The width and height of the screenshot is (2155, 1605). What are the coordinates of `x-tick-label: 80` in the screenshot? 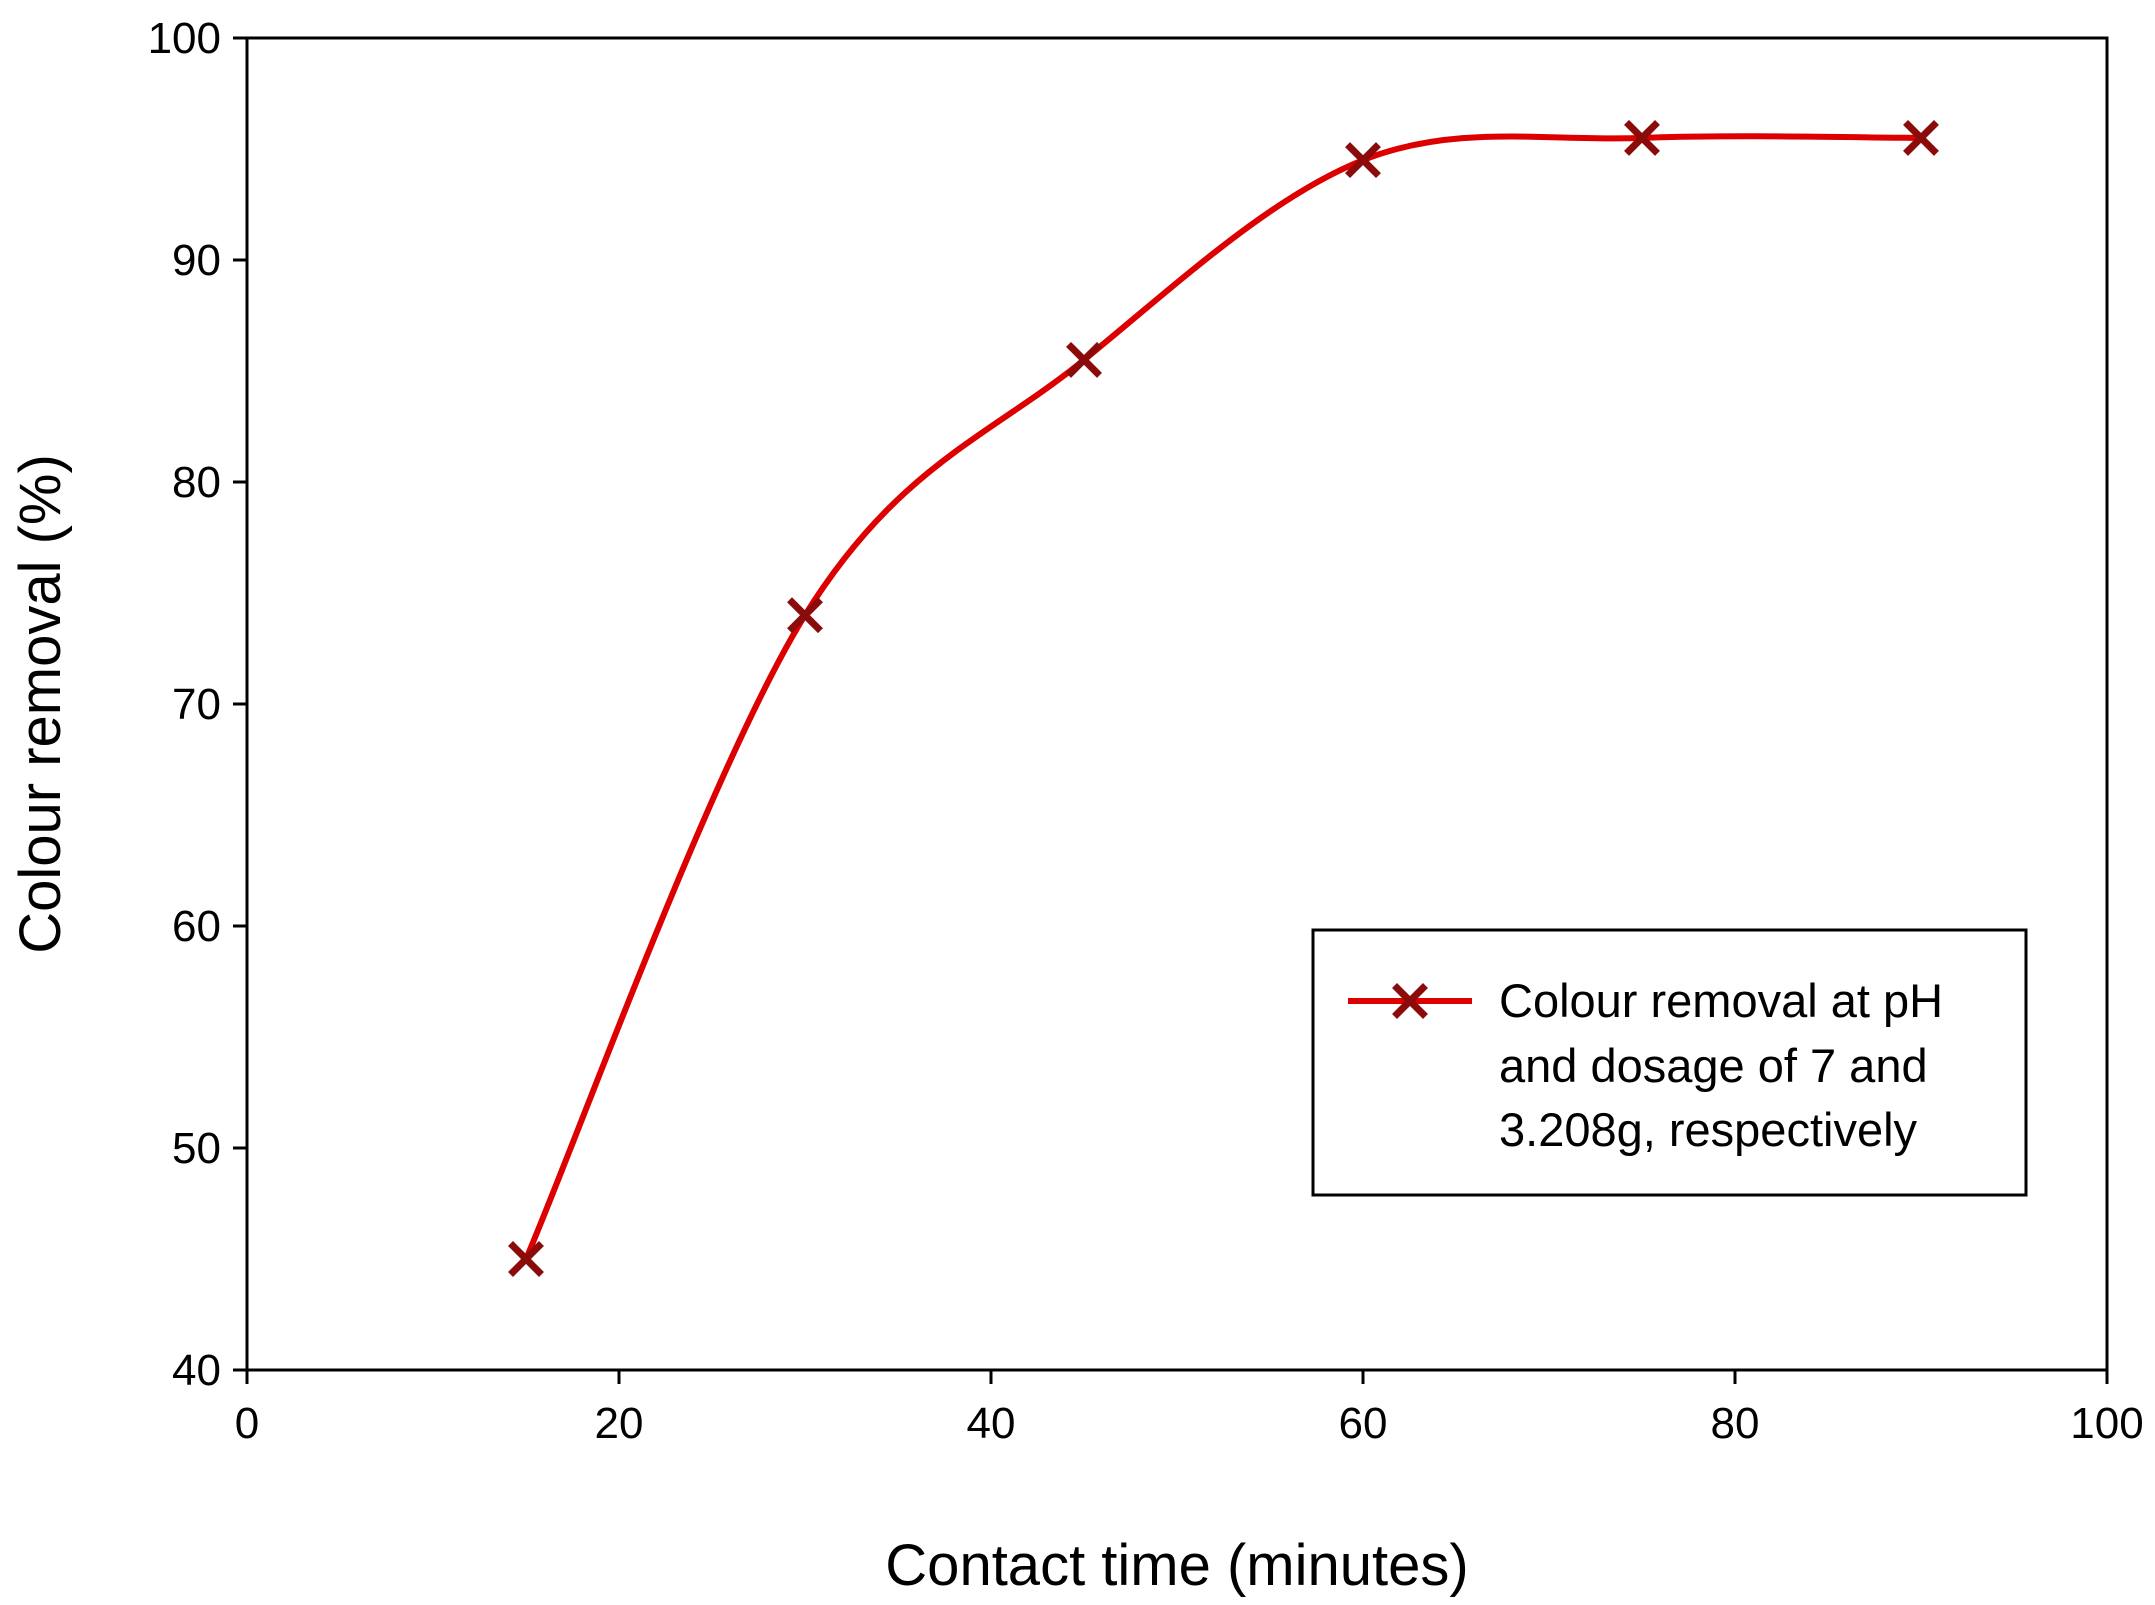 It's located at (1735, 1423).